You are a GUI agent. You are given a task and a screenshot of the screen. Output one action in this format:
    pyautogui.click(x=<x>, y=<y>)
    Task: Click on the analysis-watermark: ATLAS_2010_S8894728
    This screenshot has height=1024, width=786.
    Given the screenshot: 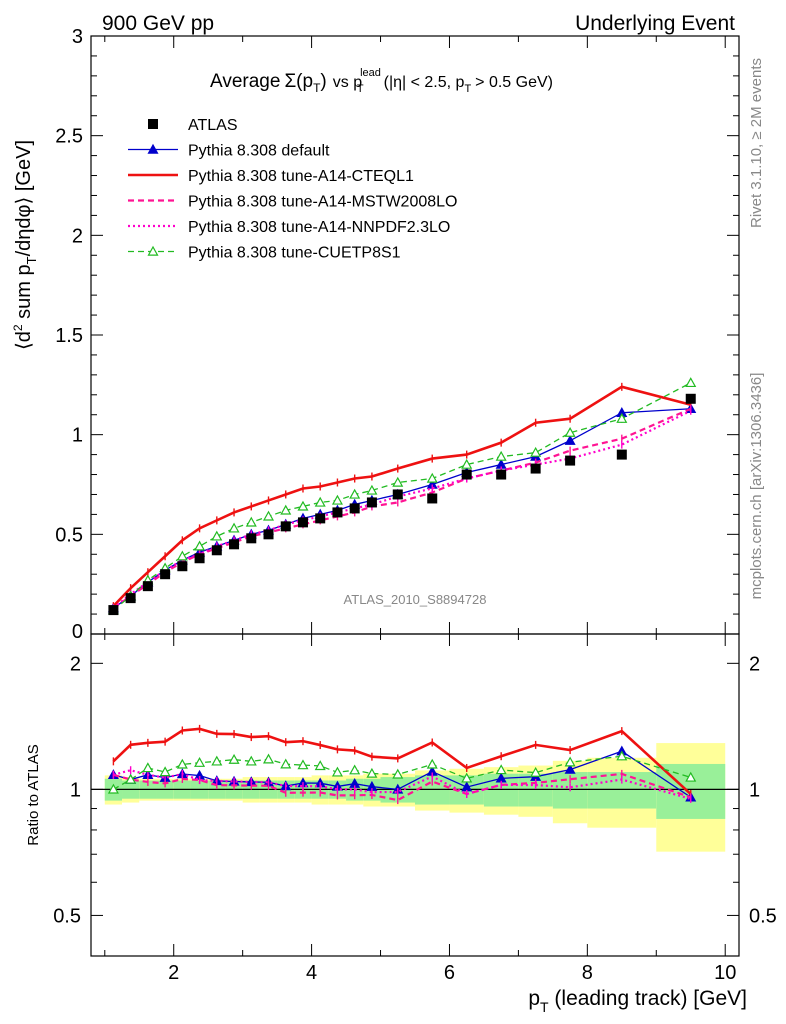 What is the action you would take?
    pyautogui.click(x=415, y=599)
    